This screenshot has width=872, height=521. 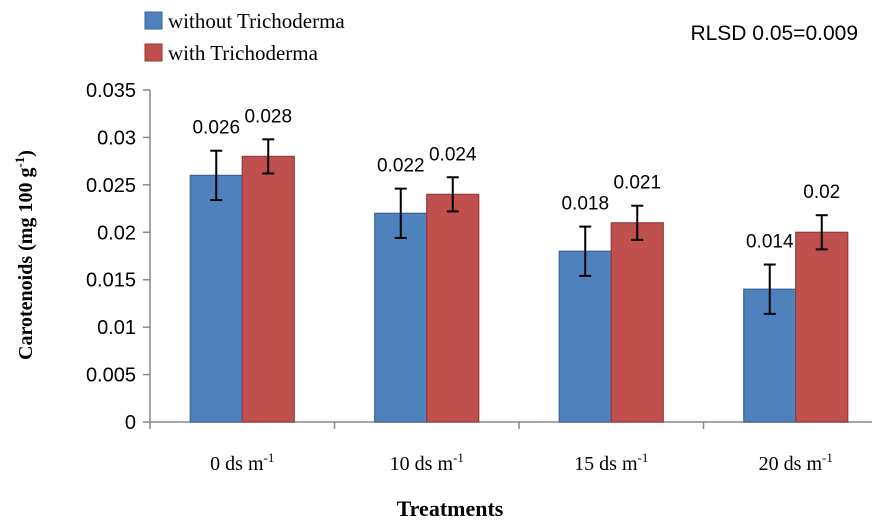 What do you see at coordinates (111, 281) in the screenshot?
I see `y-tick-label: 0.015` at bounding box center [111, 281].